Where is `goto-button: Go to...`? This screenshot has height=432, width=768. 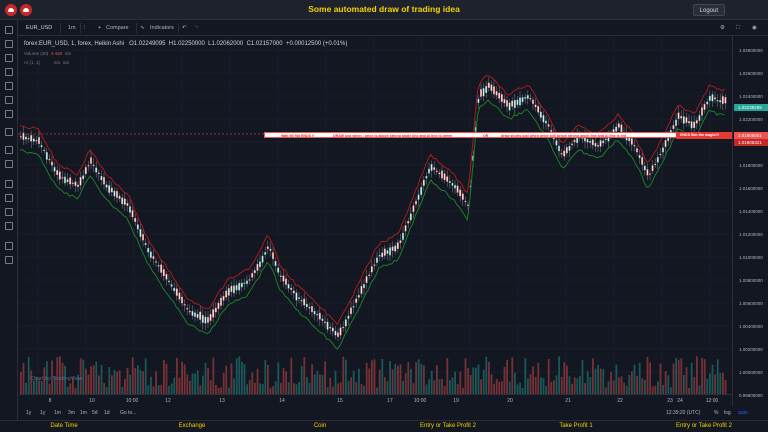
goto-button: Go to... is located at coordinates (128, 413).